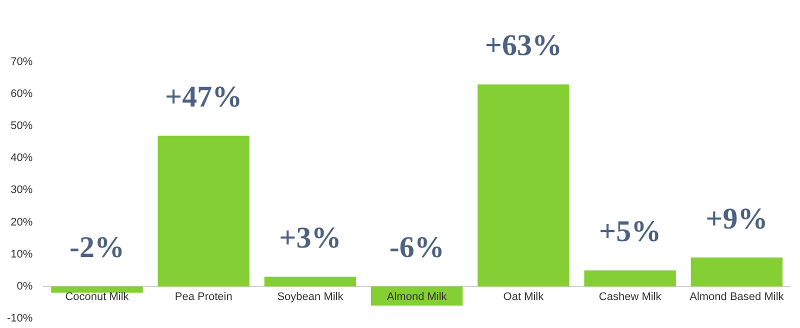 This screenshot has height=328, width=800. I want to click on x-tick-label: Almond Milk, so click(417, 296).